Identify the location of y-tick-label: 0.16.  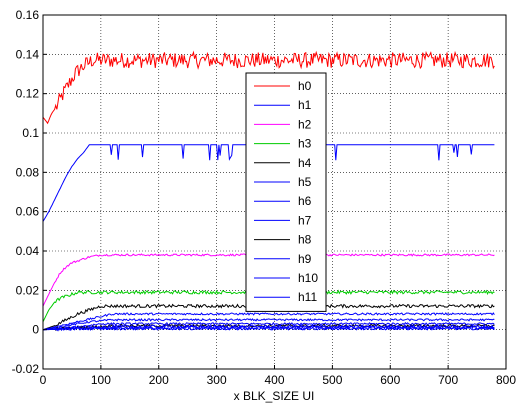
(28, 15).